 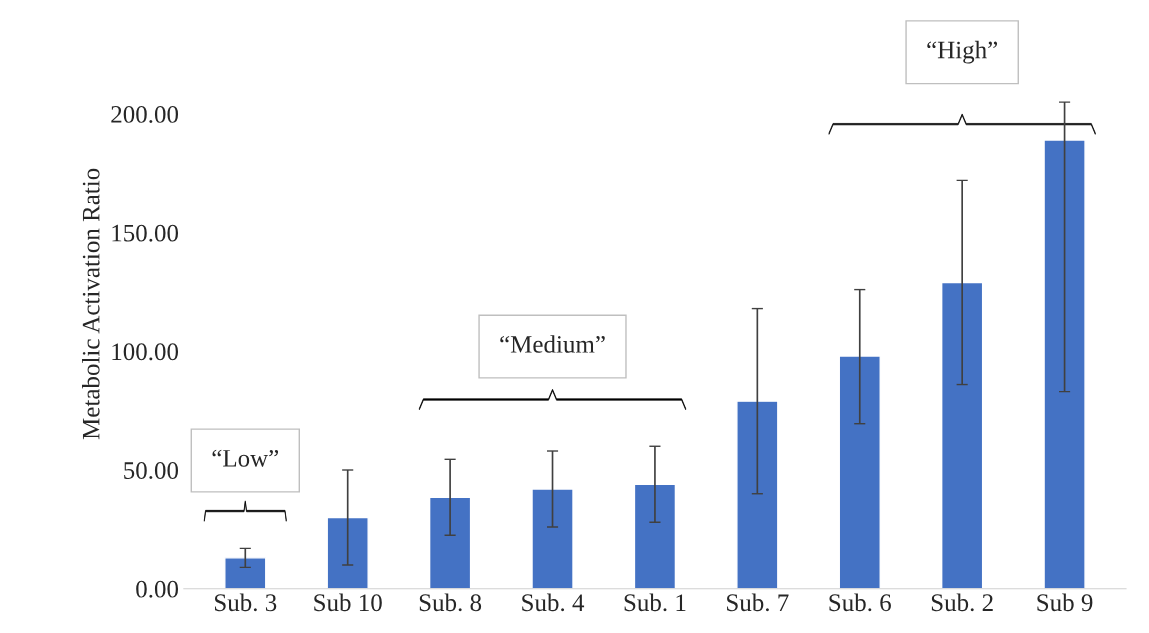 I want to click on x-tick-label: Sub. 4, so click(x=553, y=602).